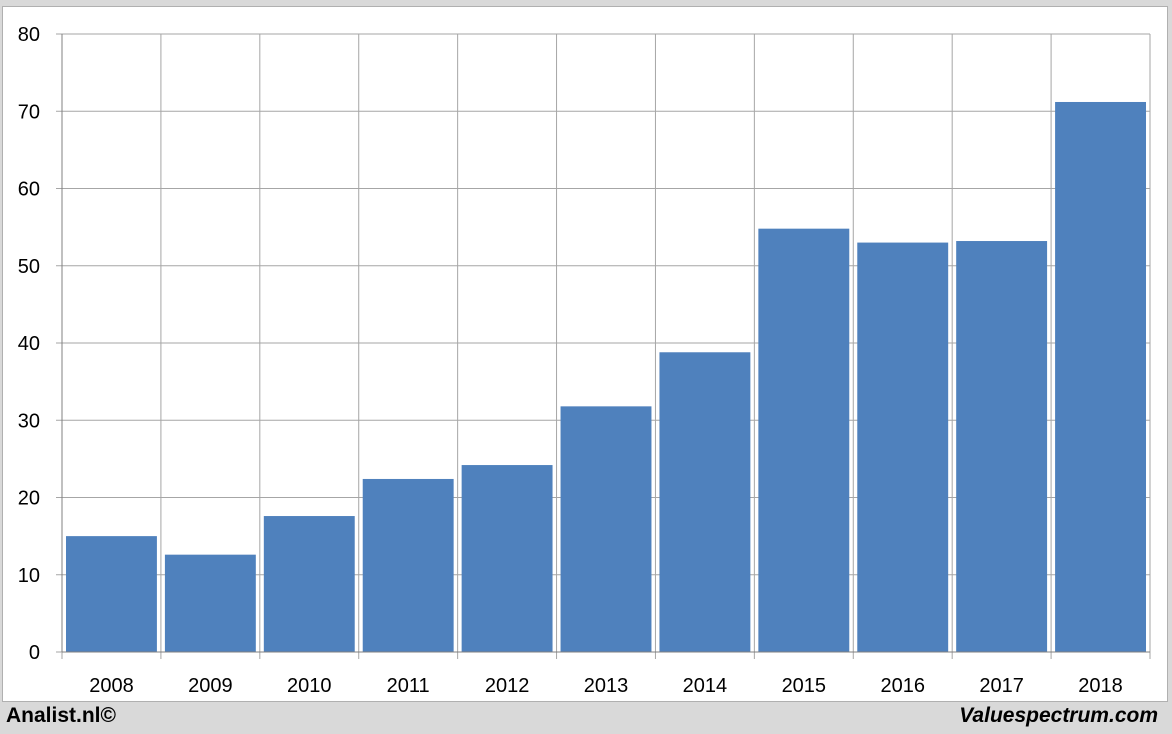  Describe the element at coordinates (606, 686) in the screenshot. I see `x-tick-label: 2013` at that location.